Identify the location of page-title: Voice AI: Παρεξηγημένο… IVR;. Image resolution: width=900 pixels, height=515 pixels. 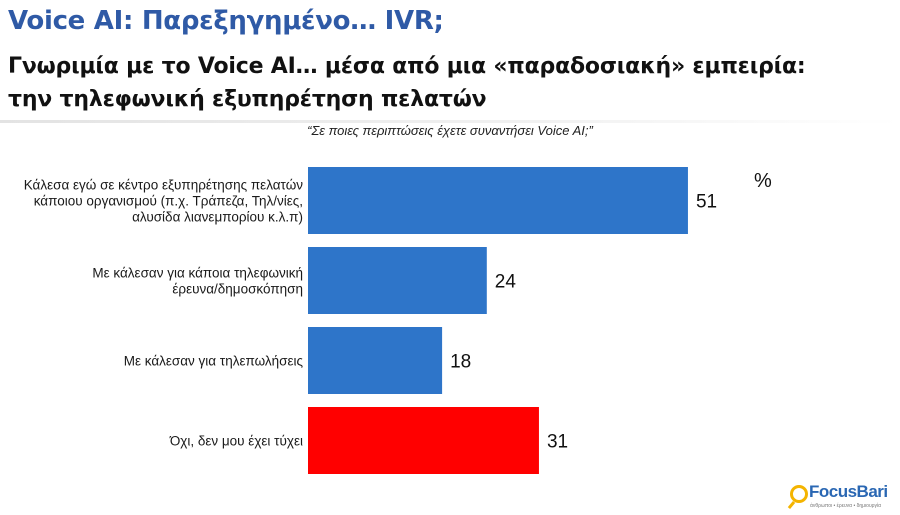
(226, 21).